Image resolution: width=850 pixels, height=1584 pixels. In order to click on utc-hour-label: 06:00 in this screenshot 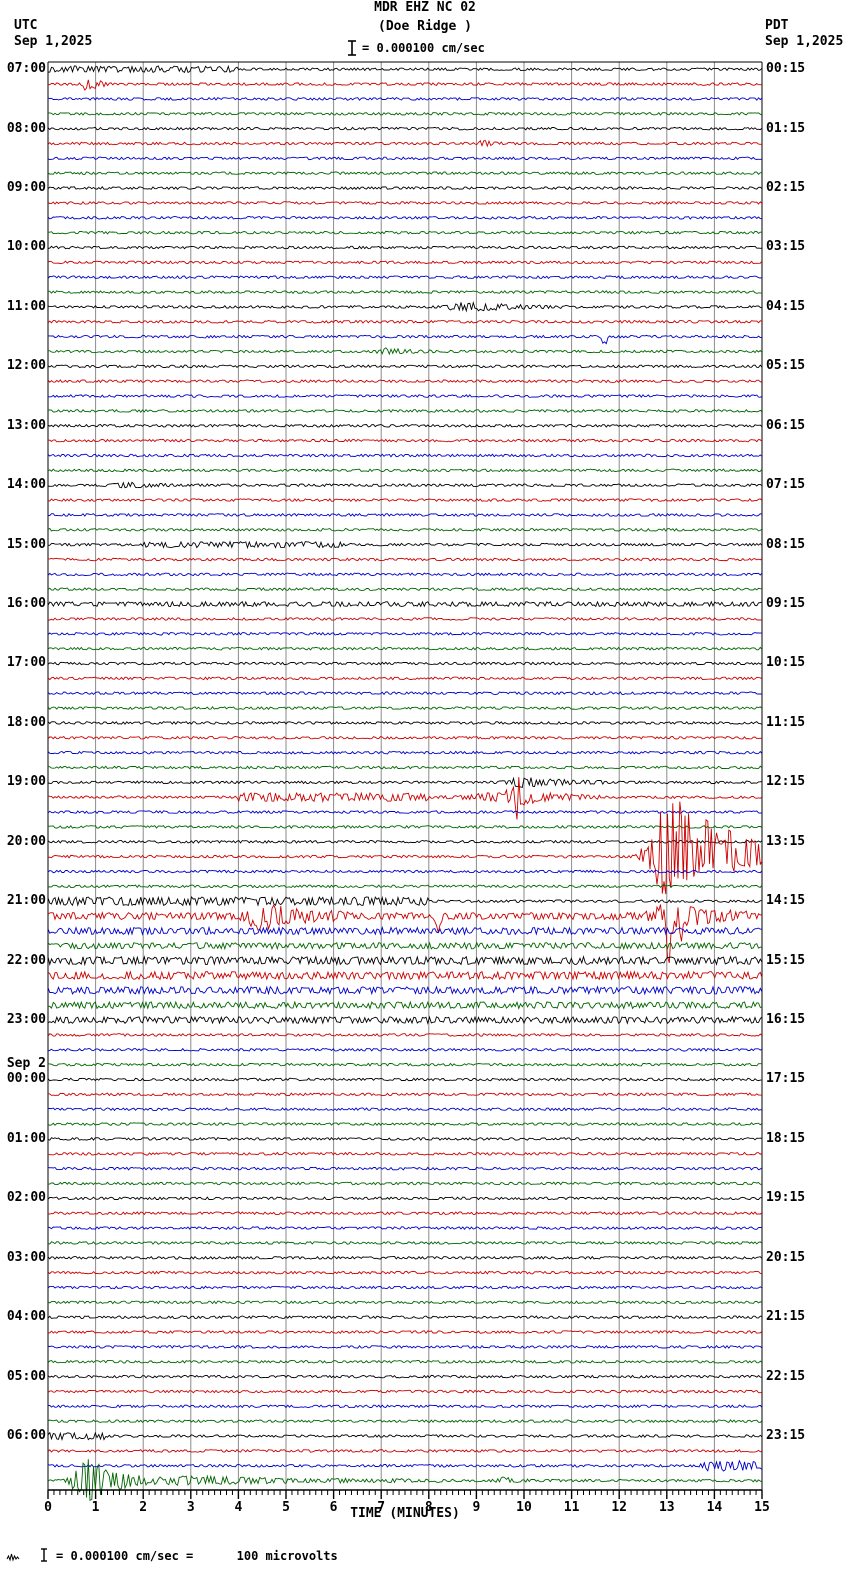, I will do `click(26, 1436)`.